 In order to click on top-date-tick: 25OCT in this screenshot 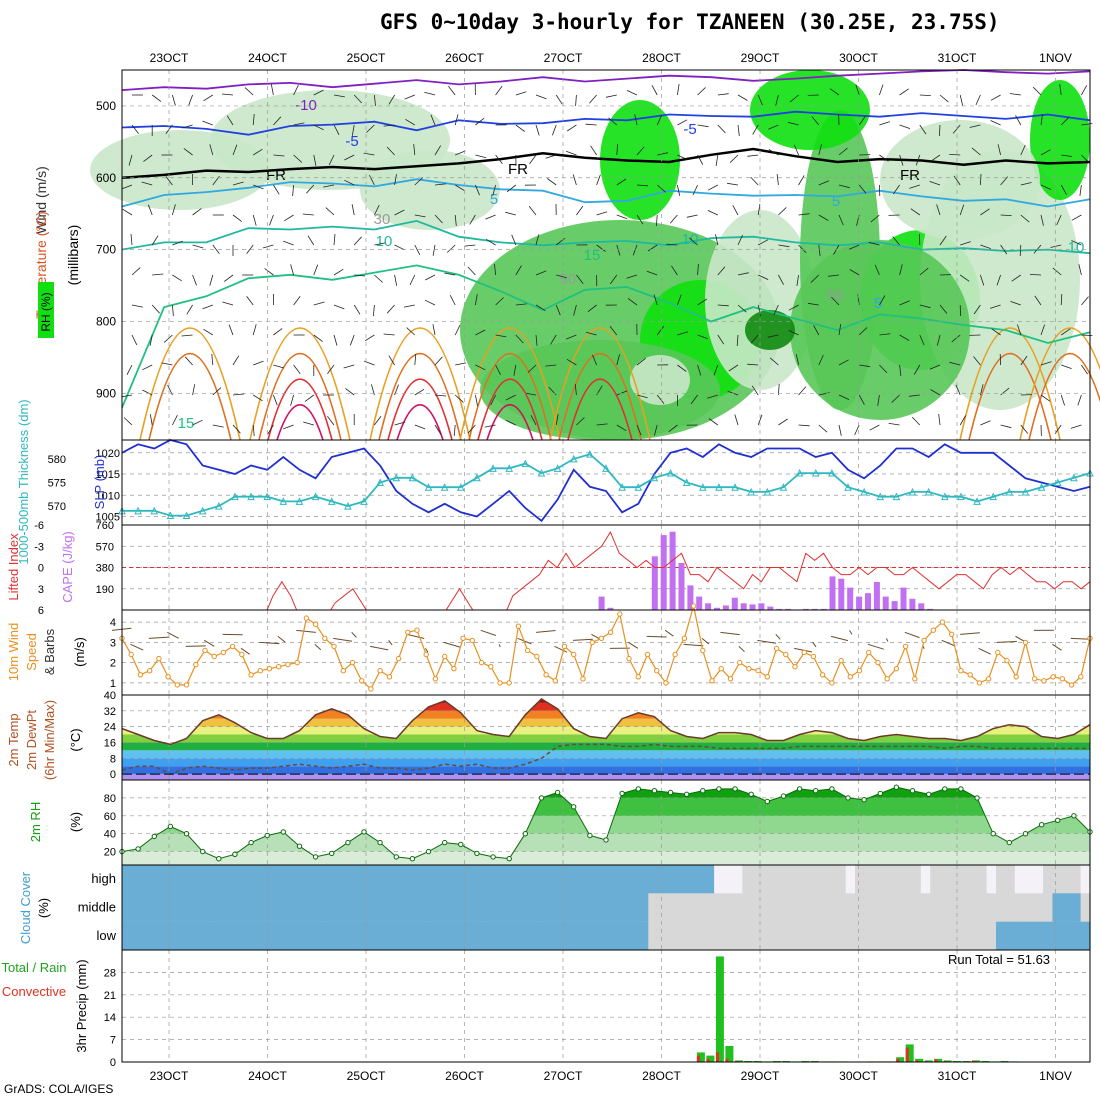, I will do `click(366, 58)`.